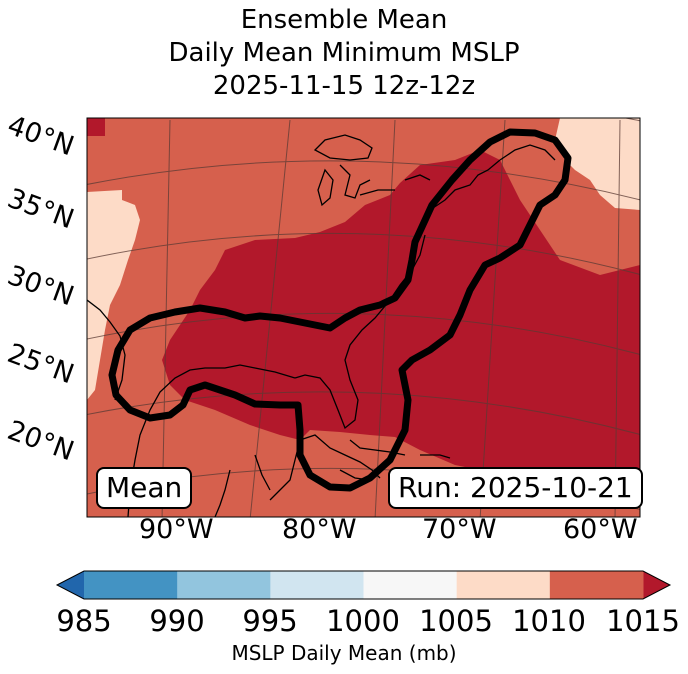 The height and width of the screenshot is (674, 688). What do you see at coordinates (70, 585) in the screenshot?
I see `colorbar-under-arrow` at bounding box center [70, 585].